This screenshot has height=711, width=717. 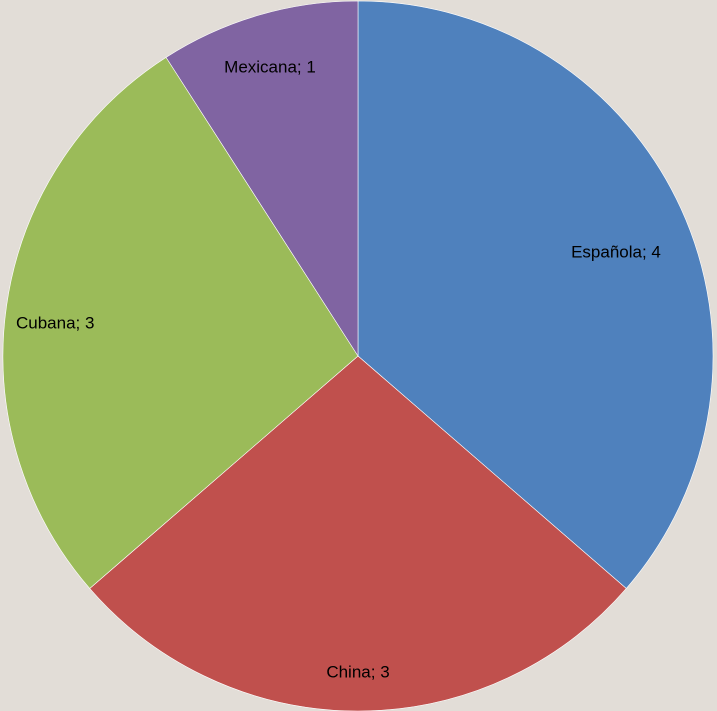 I want to click on pie-slice-mexicana, so click(x=262, y=179).